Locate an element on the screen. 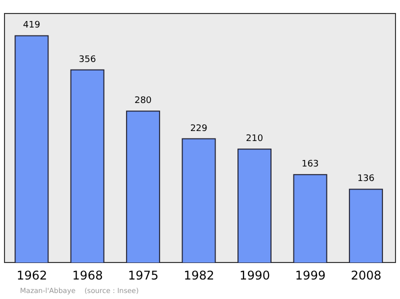  data-label: 356 is located at coordinates (87, 59).